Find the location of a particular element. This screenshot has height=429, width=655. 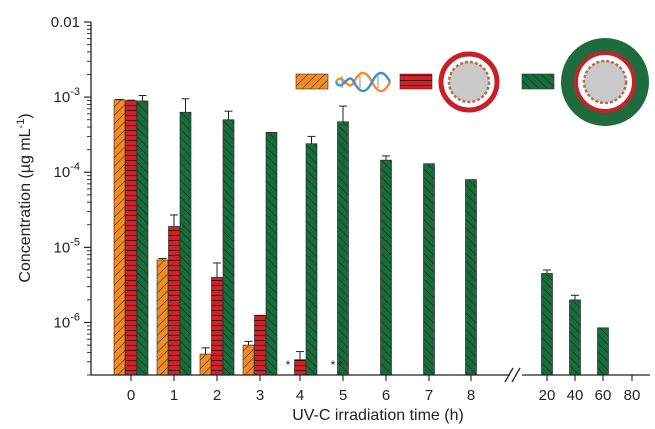

dna-particle-red-shell-icon is located at coordinates (469, 82).